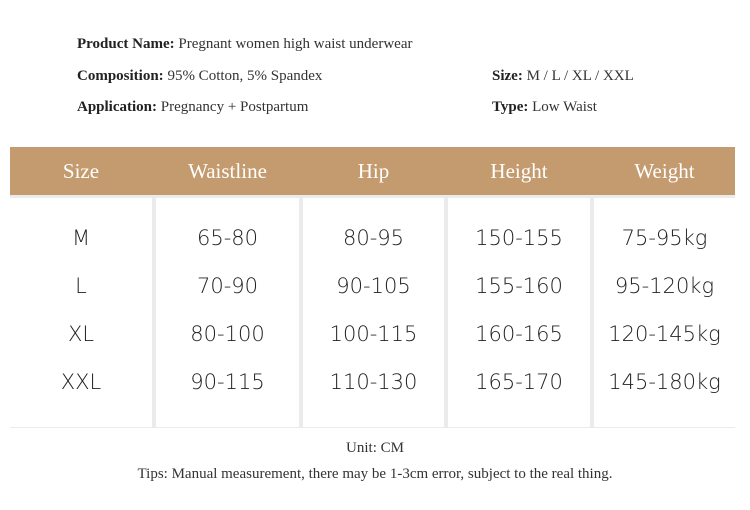  Describe the element at coordinates (126, 44) in the screenshot. I see `info-label: Product Name:` at that location.